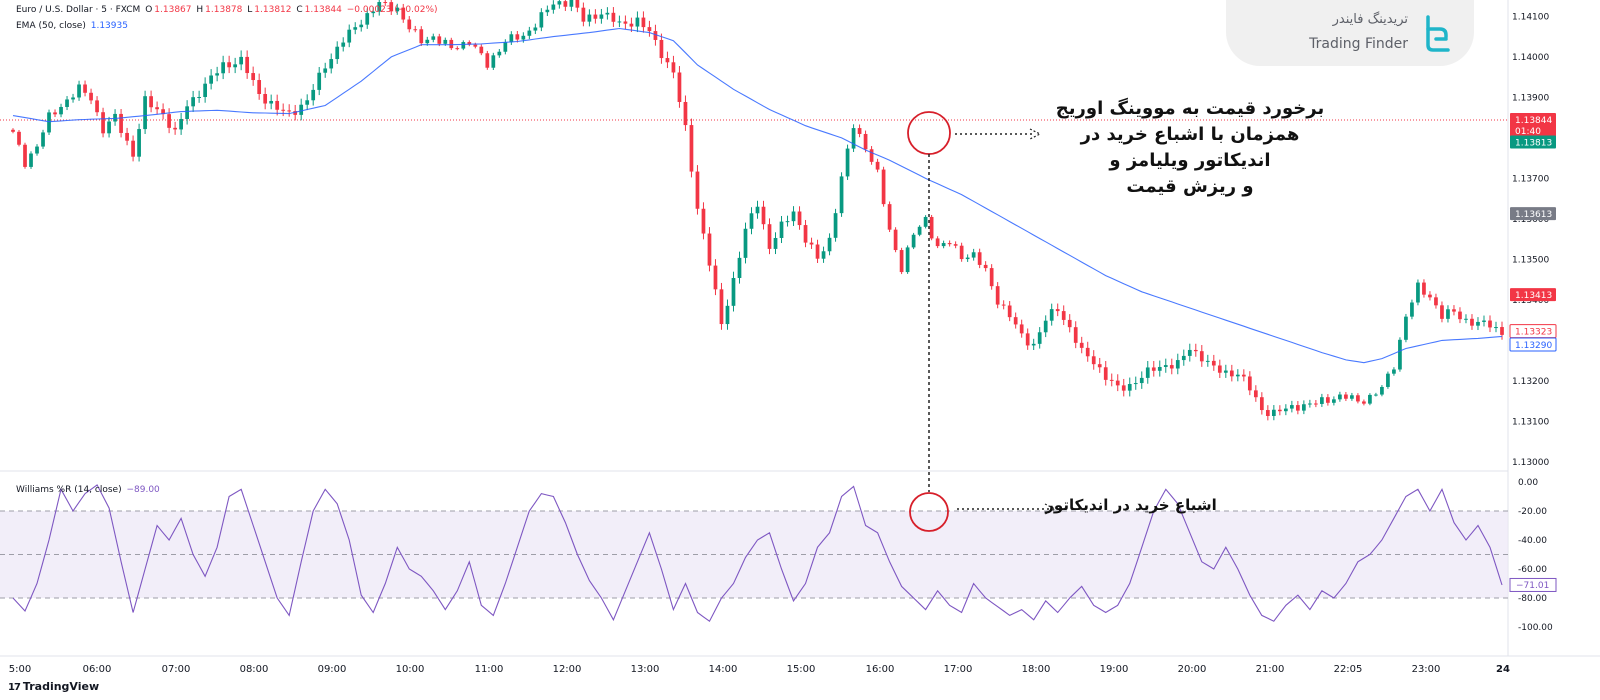 The width and height of the screenshot is (1600, 700). Describe the element at coordinates (97, 669) in the screenshot. I see `time-tick-label: 06:00` at that location.